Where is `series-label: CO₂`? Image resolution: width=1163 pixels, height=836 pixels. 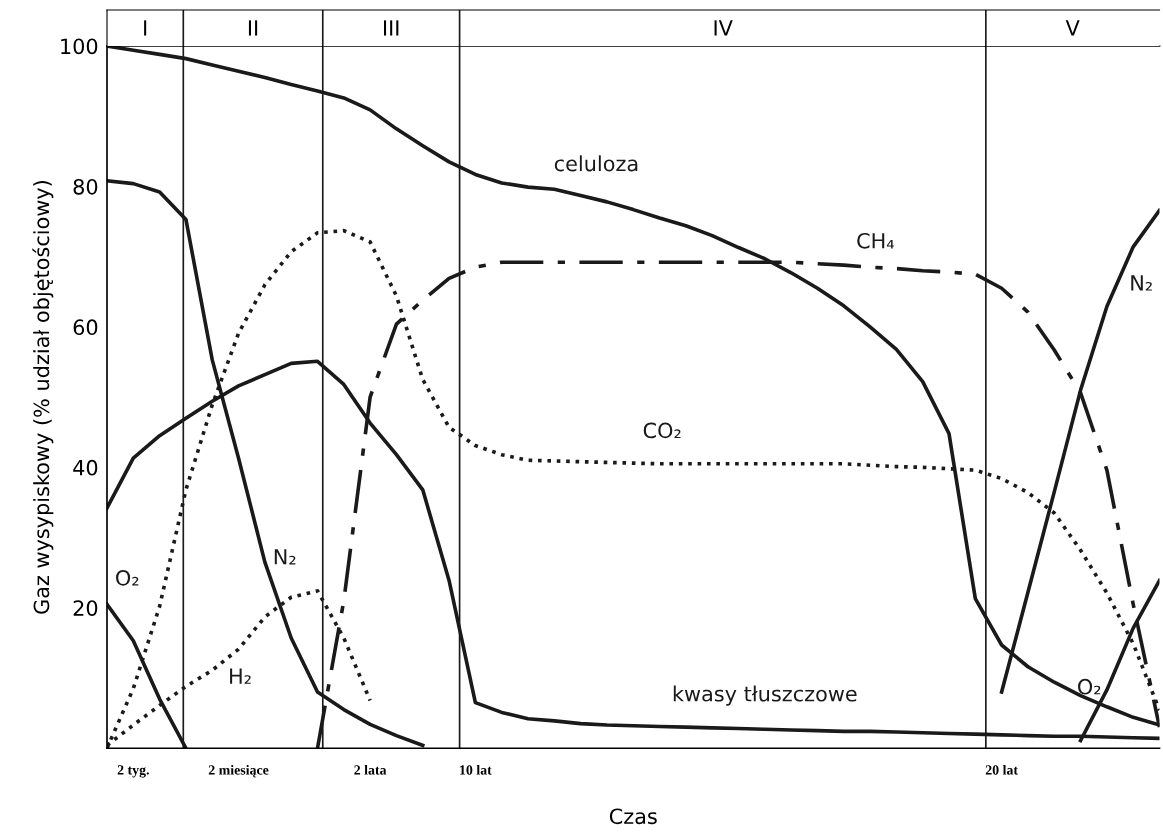 series-label: CO₂ is located at coordinates (662, 430).